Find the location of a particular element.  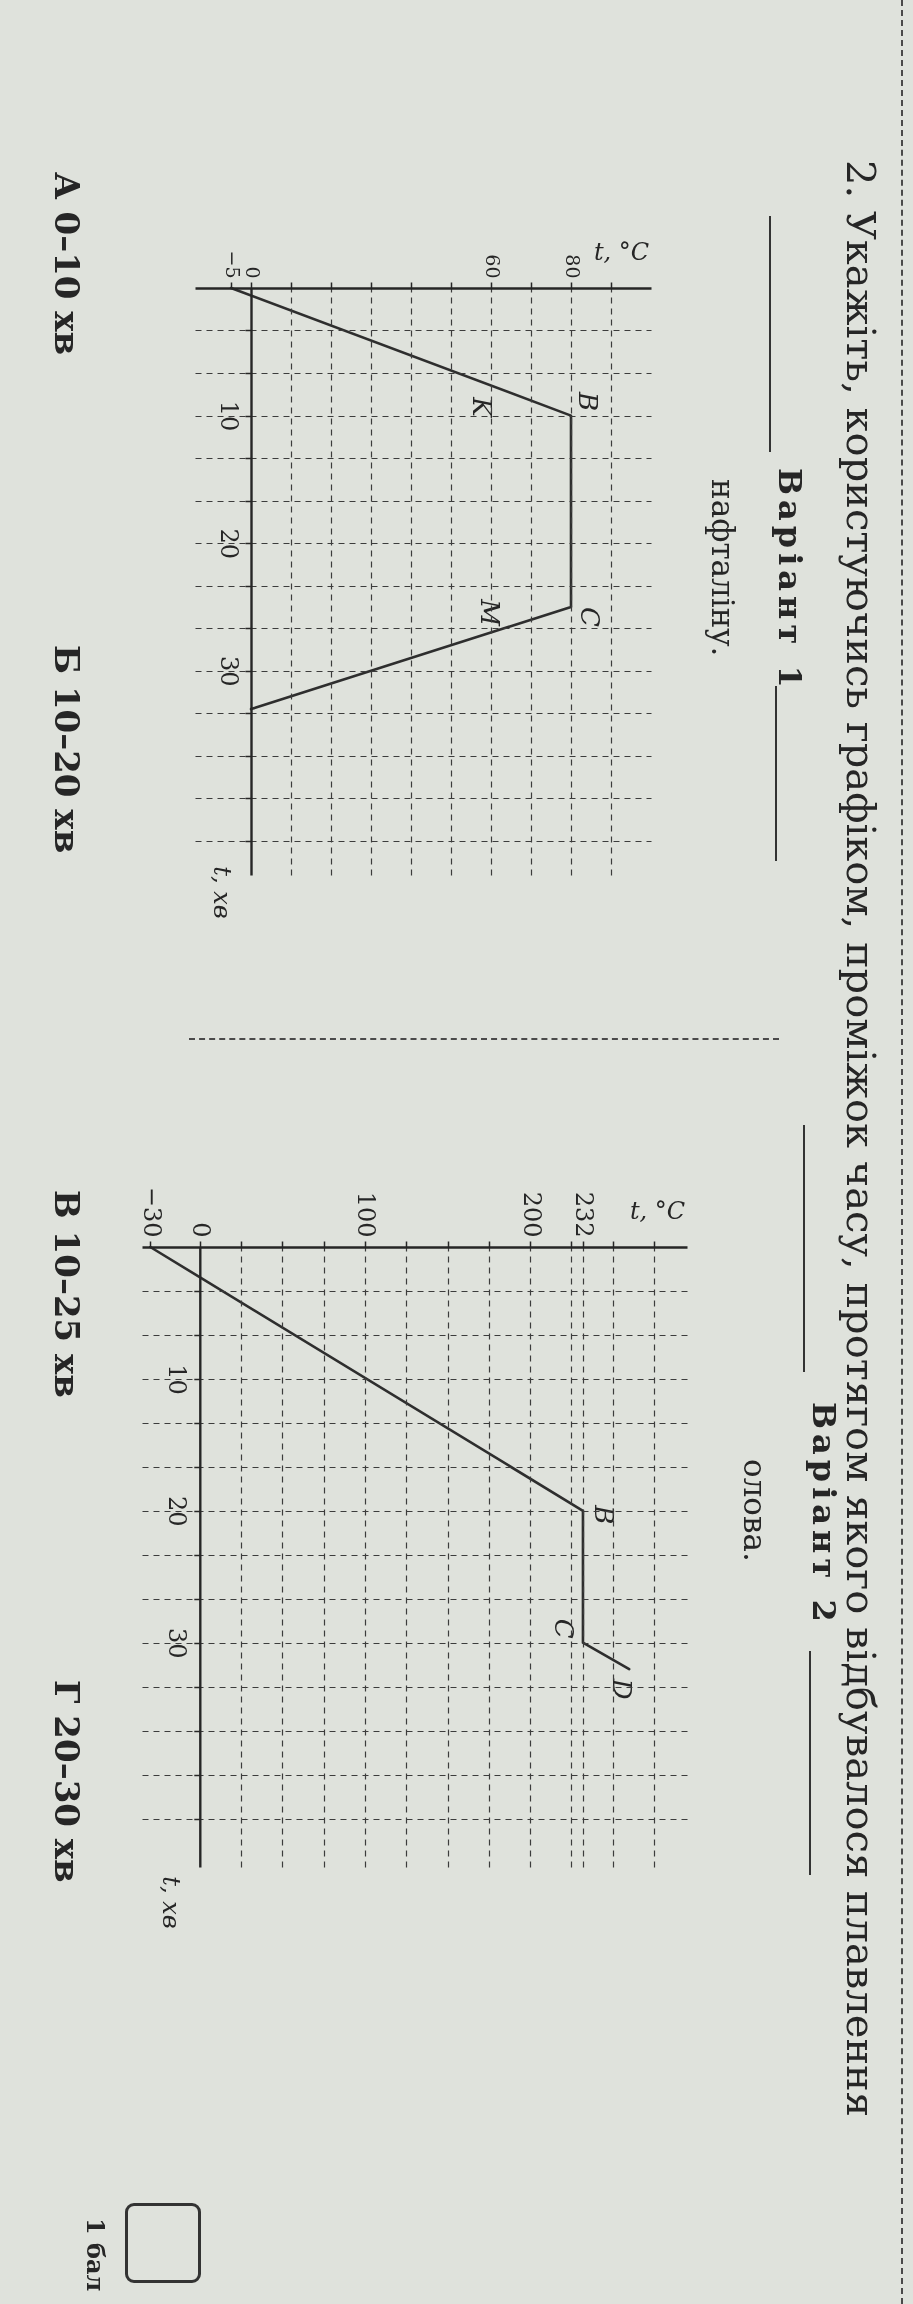

annotation: M is located at coordinates (490, 613).